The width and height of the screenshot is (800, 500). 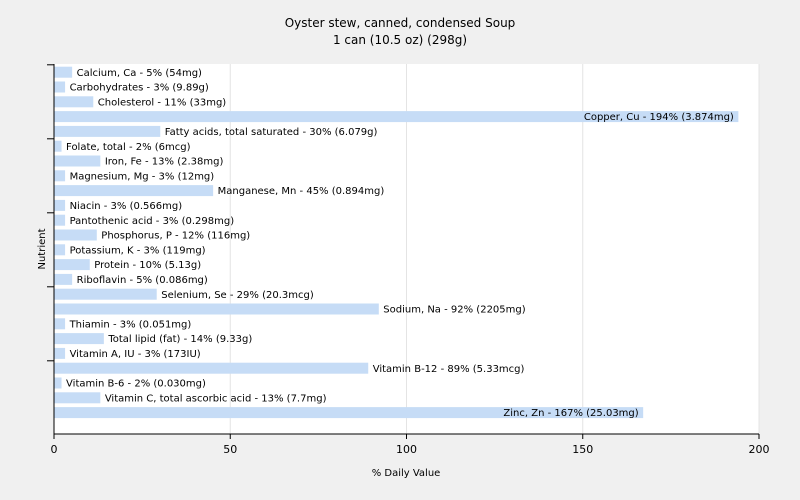 I want to click on bar-label: Copper, Cu - 194% (3.874mg), so click(x=659, y=117).